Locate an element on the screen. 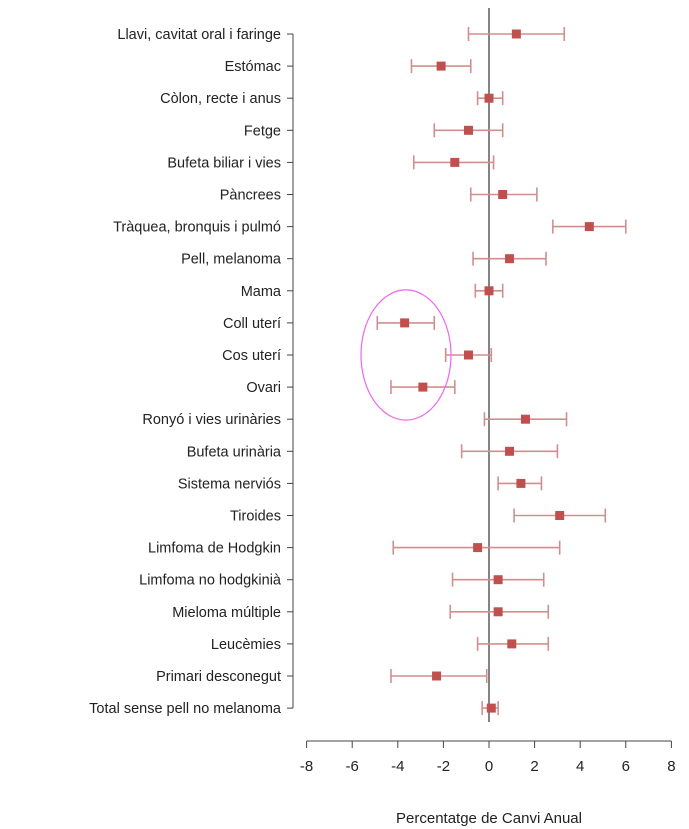 The height and width of the screenshot is (829, 689). row-label: Còlon, recte i anus is located at coordinates (220, 99).